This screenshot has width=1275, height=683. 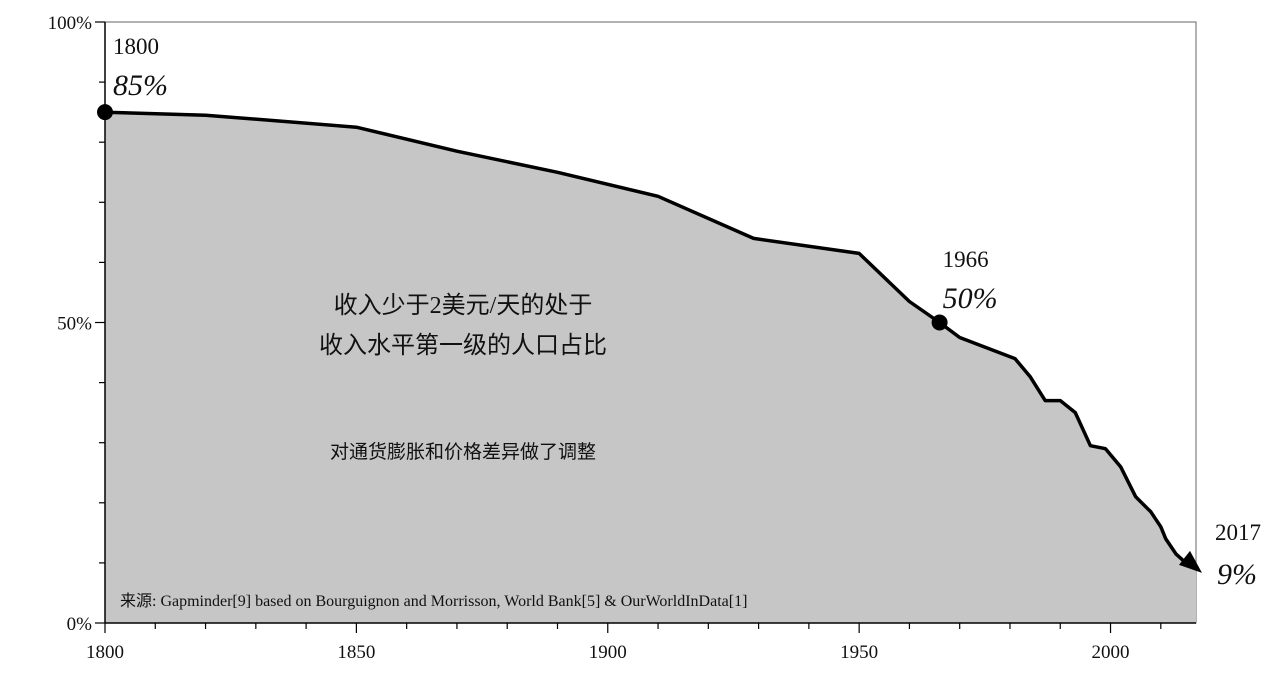 What do you see at coordinates (140, 85) in the screenshot?
I see `annotation-value-1800: 85%` at bounding box center [140, 85].